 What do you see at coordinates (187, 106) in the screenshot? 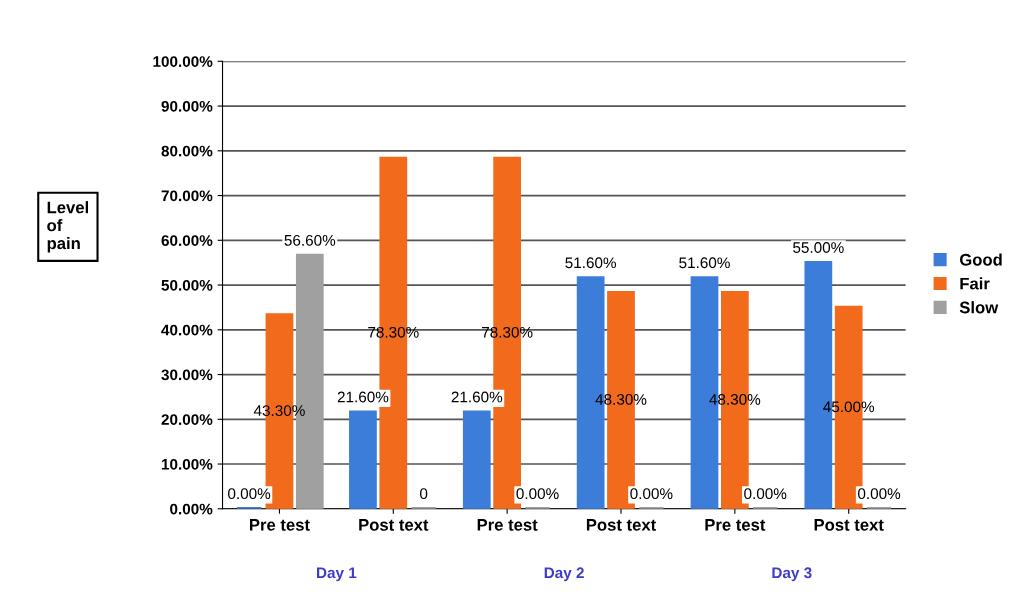
I see `y-tick-label: 90.00%` at bounding box center [187, 106].